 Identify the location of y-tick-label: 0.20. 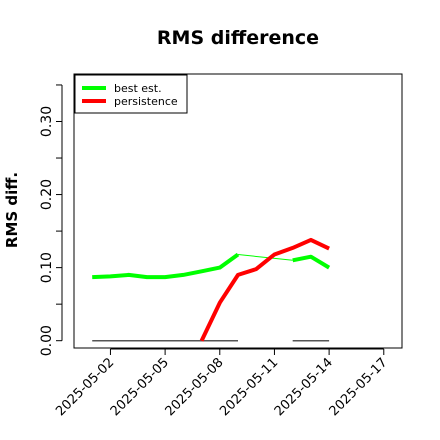
(47, 194).